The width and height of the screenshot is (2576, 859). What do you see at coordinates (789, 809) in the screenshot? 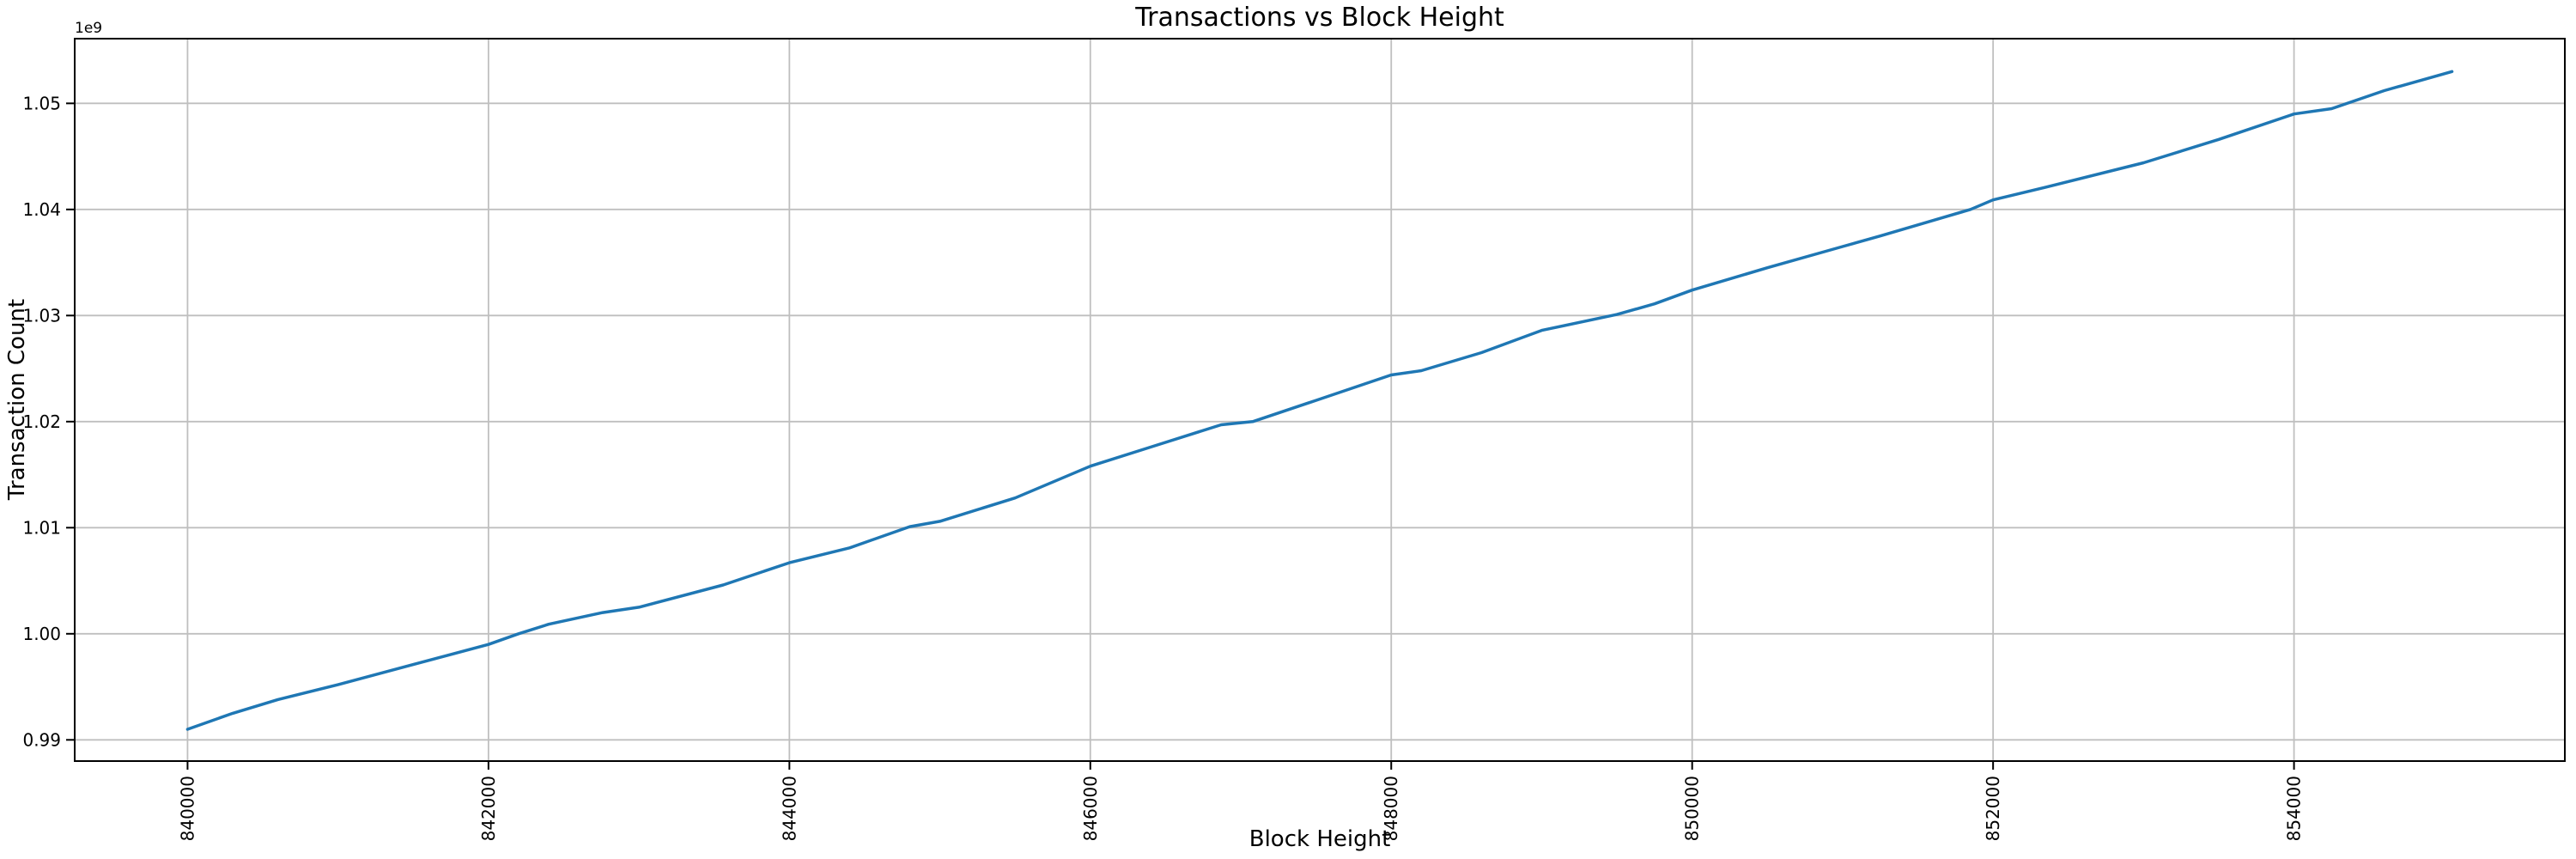
I see `x-tick-label: 844000` at bounding box center [789, 809].